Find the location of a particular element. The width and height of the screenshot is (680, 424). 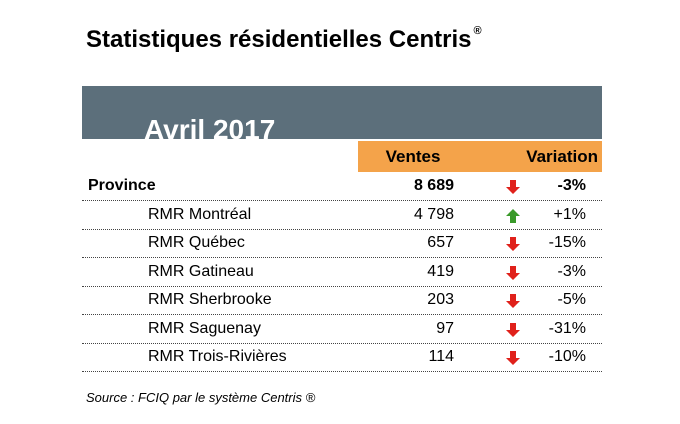

variation-value: -31% is located at coordinates (567, 328).